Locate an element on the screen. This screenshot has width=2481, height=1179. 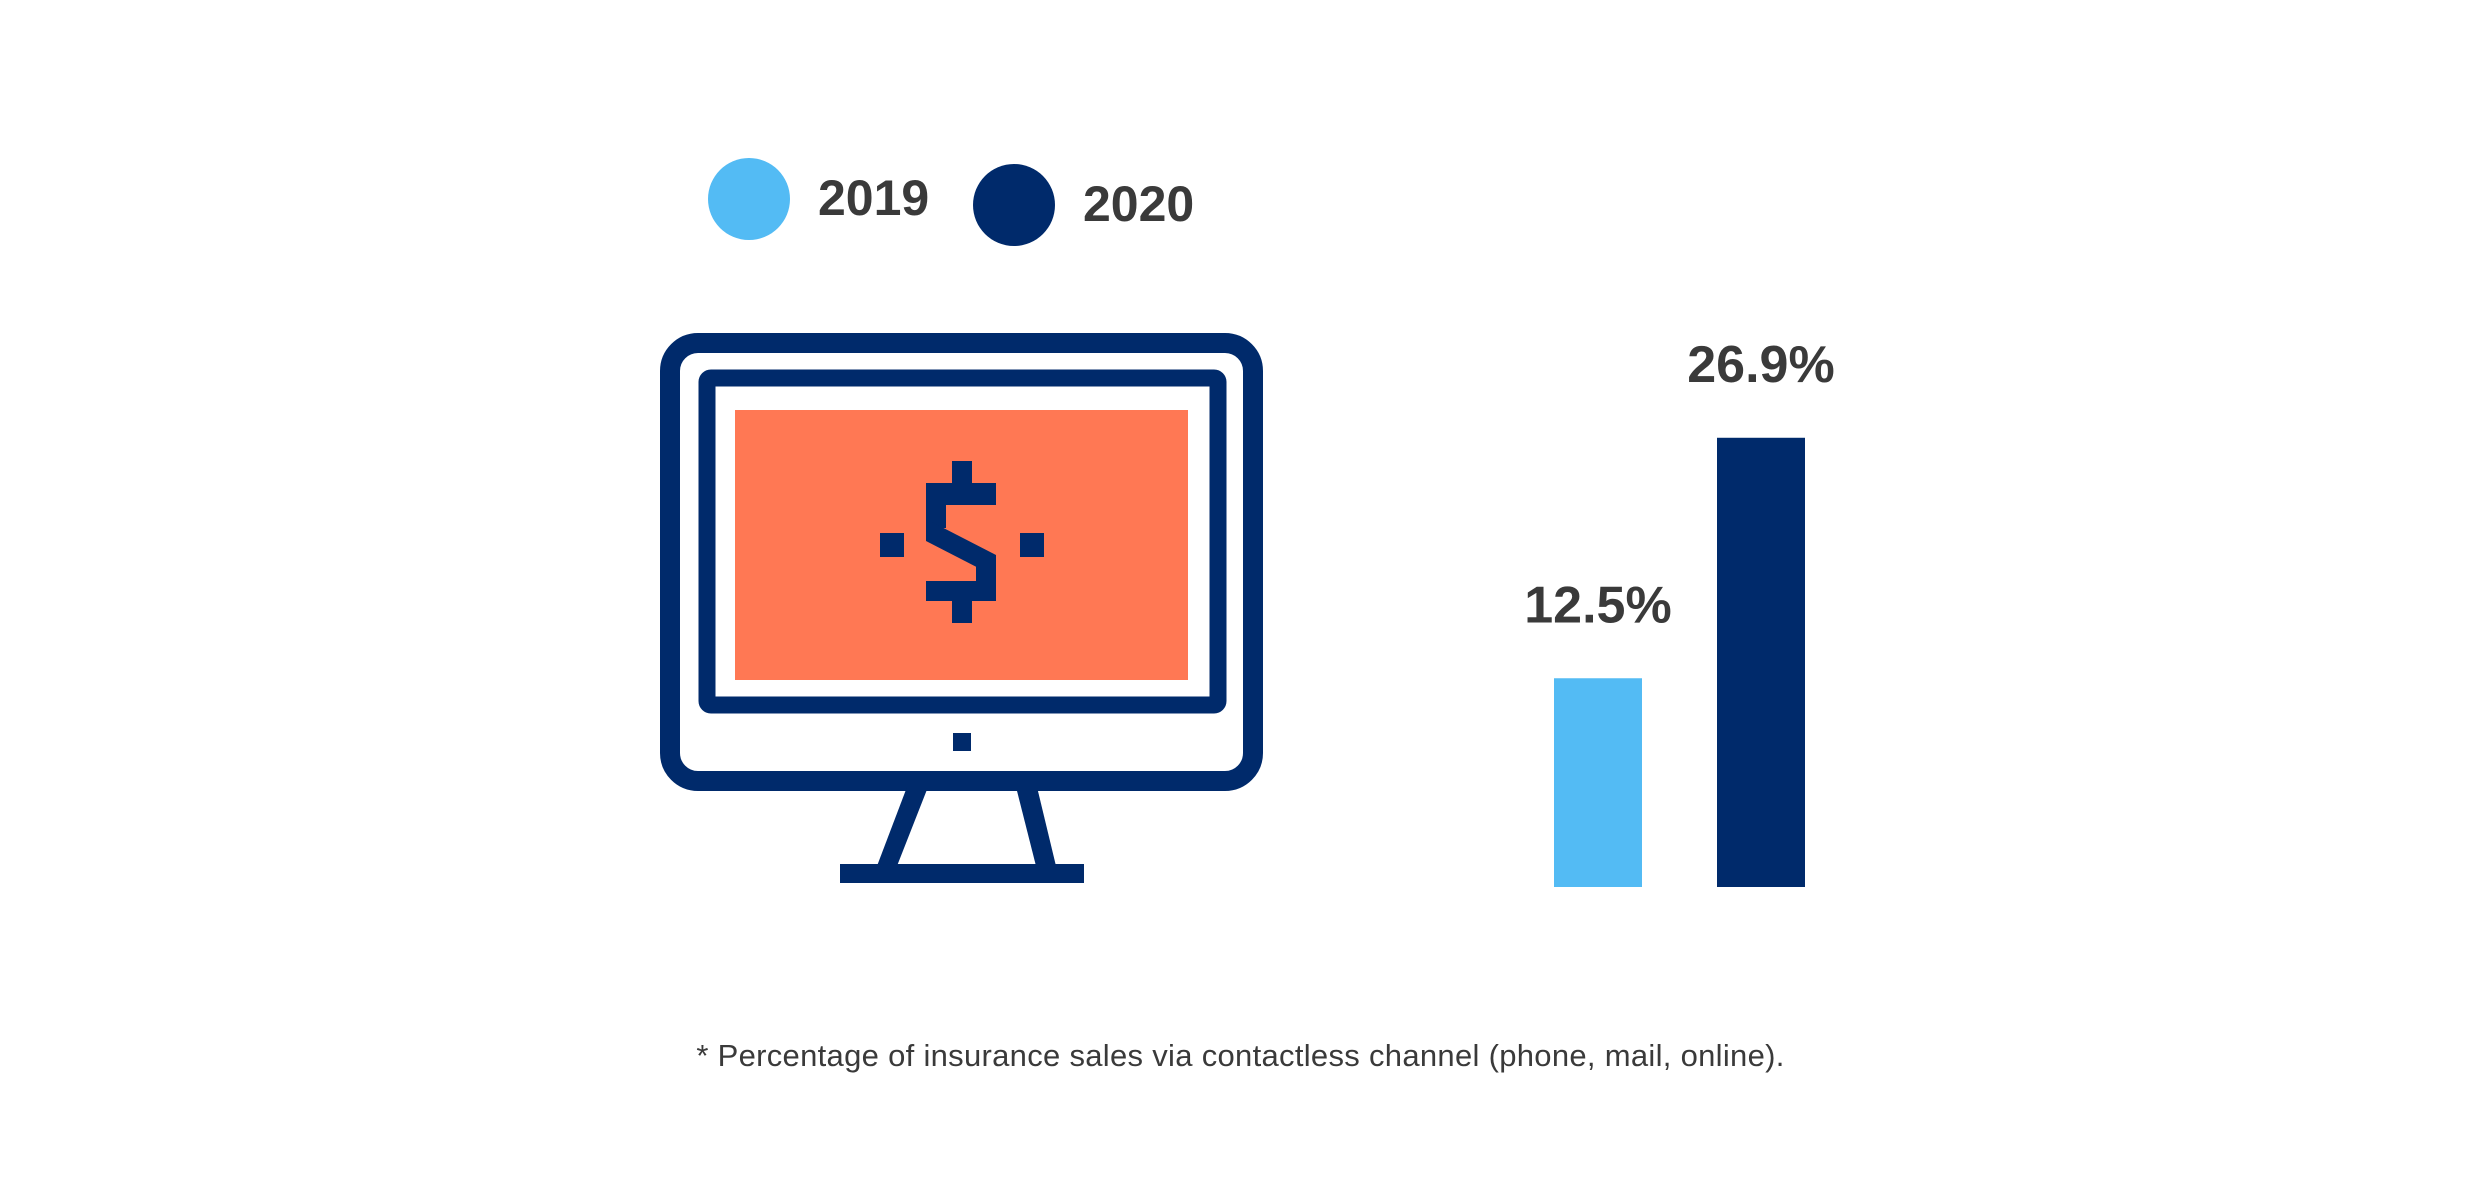
monitor-dollar-icon is located at coordinates (961, 608).